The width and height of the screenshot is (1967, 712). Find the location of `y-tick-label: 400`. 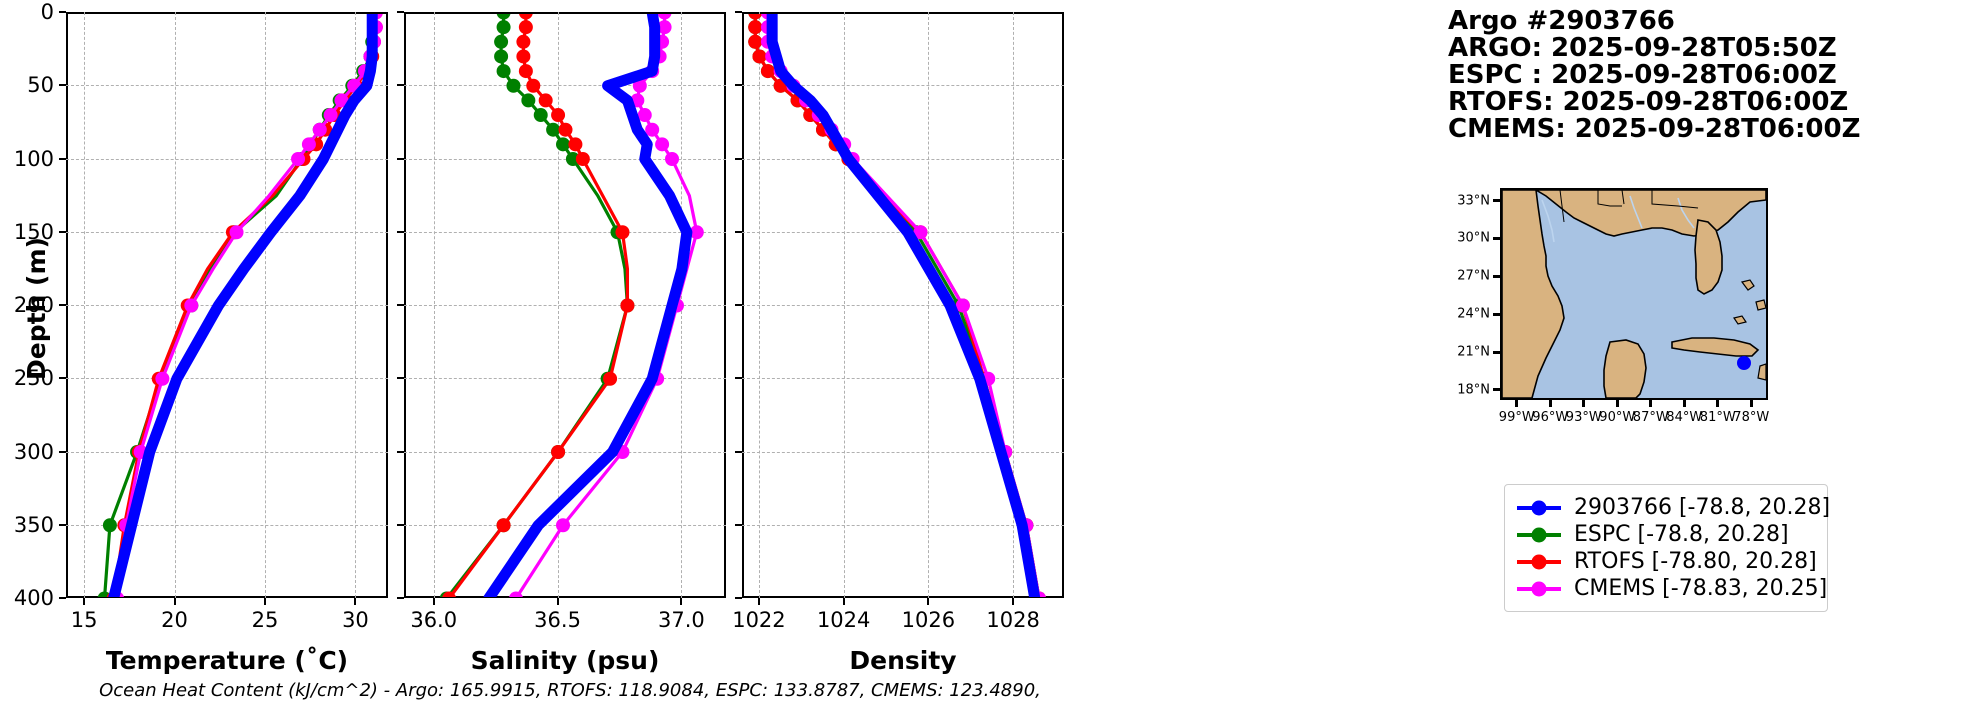

y-tick-label: 400 is located at coordinates (33, 598).